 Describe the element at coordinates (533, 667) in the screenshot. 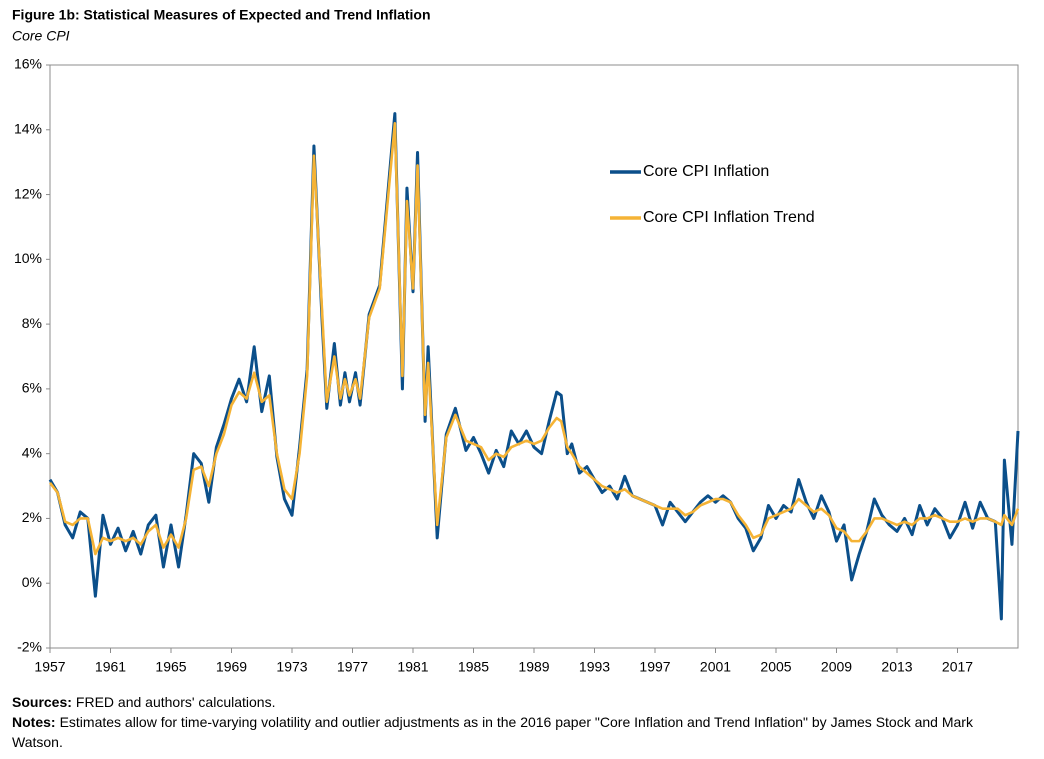

I see `x-tick-label: 1989` at that location.